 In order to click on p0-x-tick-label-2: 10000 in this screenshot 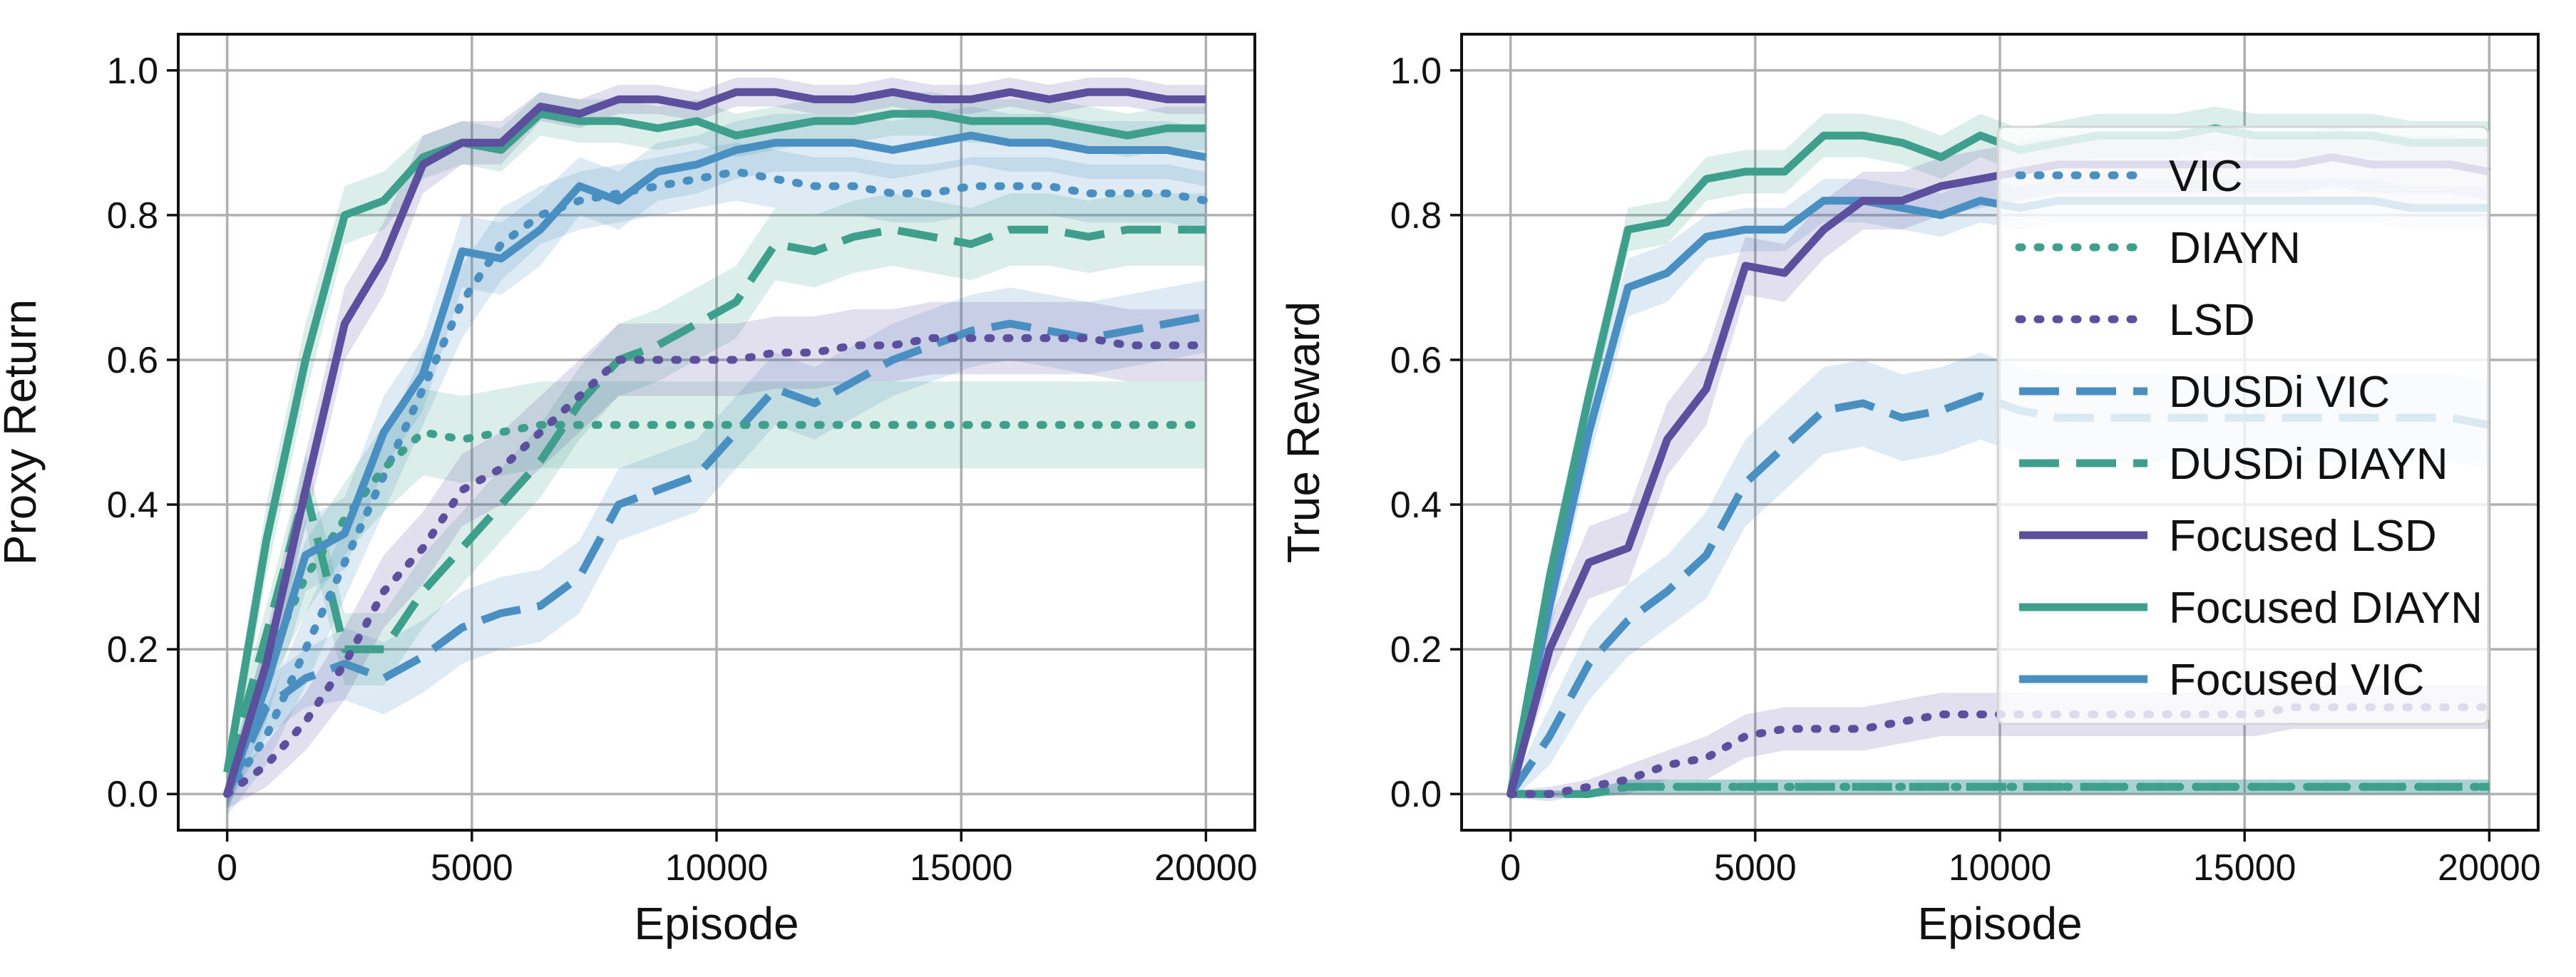, I will do `click(717, 868)`.